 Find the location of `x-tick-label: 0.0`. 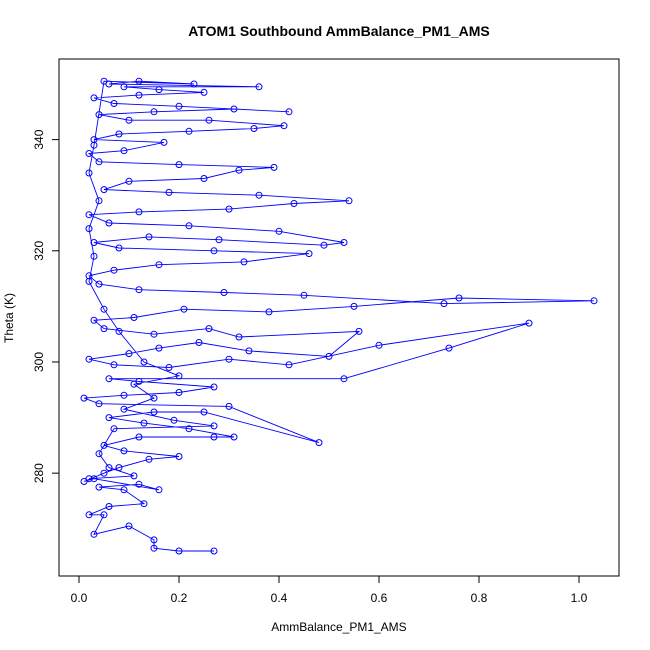

x-tick-label: 0.0 is located at coordinates (79, 598).